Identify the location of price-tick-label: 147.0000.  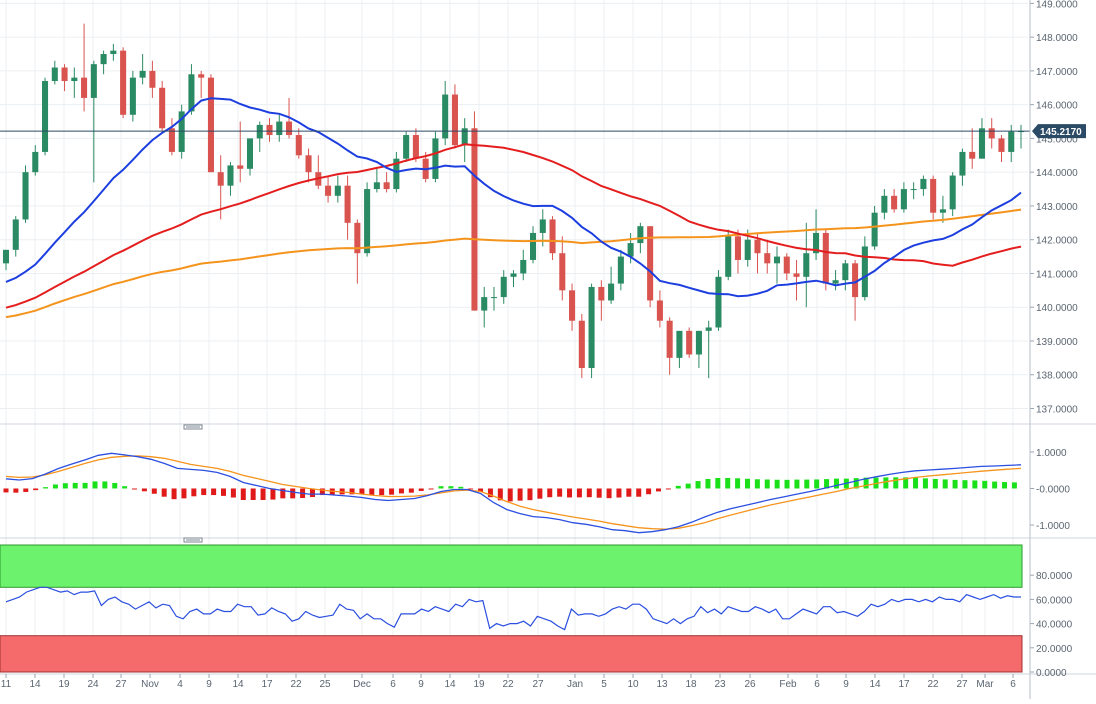
(1057, 72).